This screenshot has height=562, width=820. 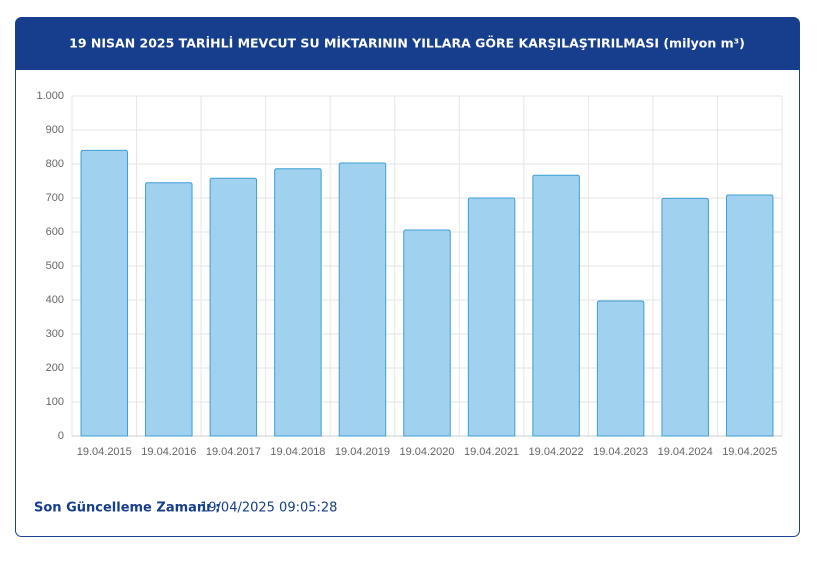 What do you see at coordinates (749, 452) in the screenshot?
I see `x-tick-label: 19.04.2025` at bounding box center [749, 452].